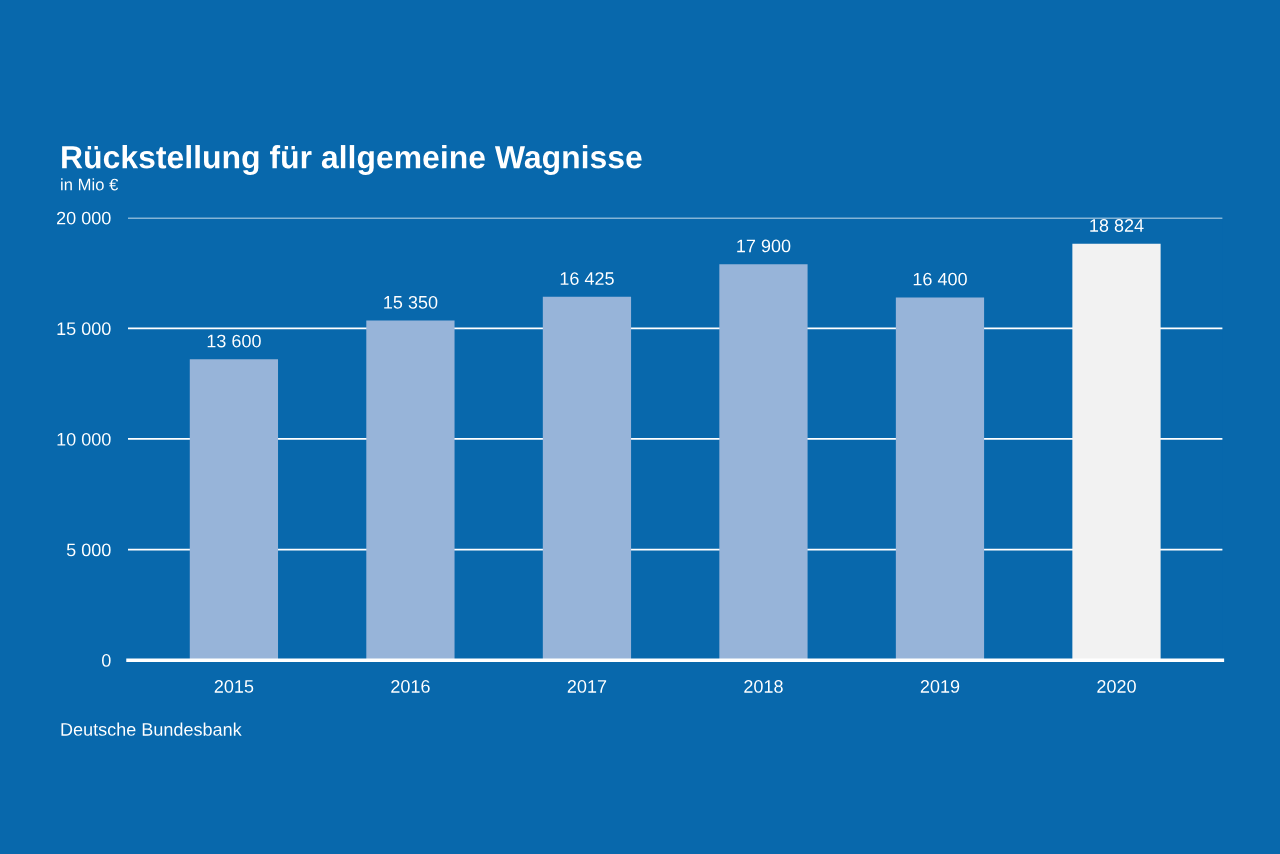  I want to click on x-tick-label: 2016, so click(410, 686).